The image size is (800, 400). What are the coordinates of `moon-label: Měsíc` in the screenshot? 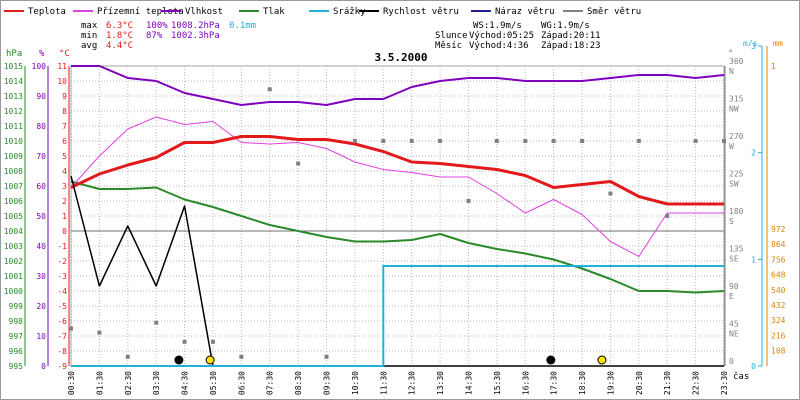 It's located at (448, 46).